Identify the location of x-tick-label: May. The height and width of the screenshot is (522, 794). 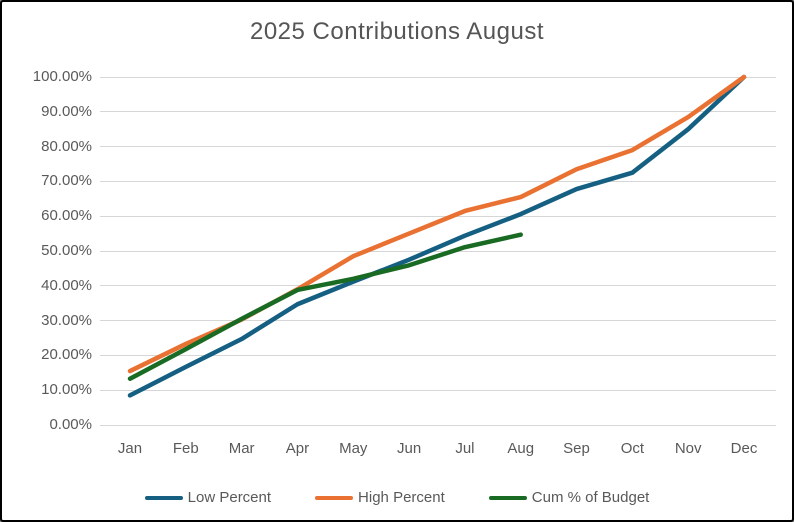
(353, 448).